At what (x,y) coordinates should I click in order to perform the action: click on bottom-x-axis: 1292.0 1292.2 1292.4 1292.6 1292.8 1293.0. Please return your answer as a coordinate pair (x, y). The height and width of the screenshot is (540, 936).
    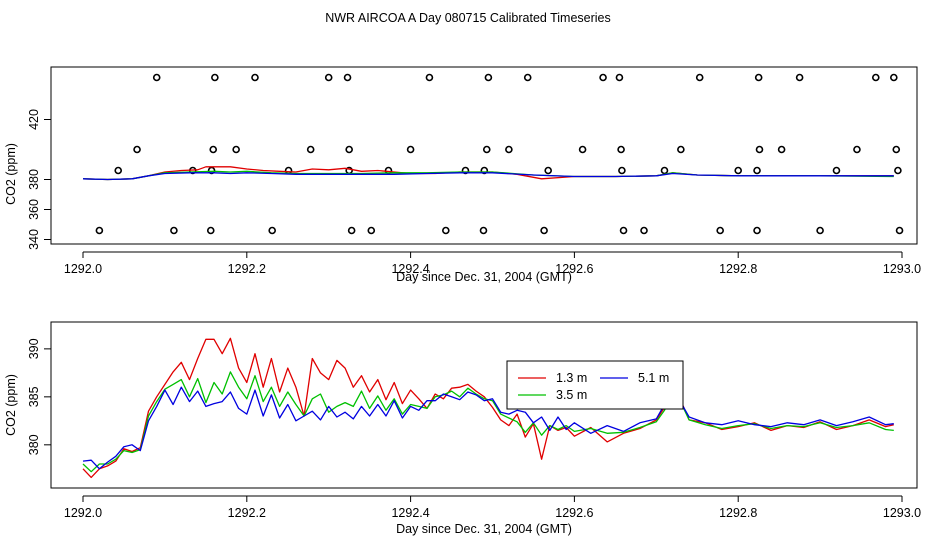
    Looking at the image, I should click on (492, 507).